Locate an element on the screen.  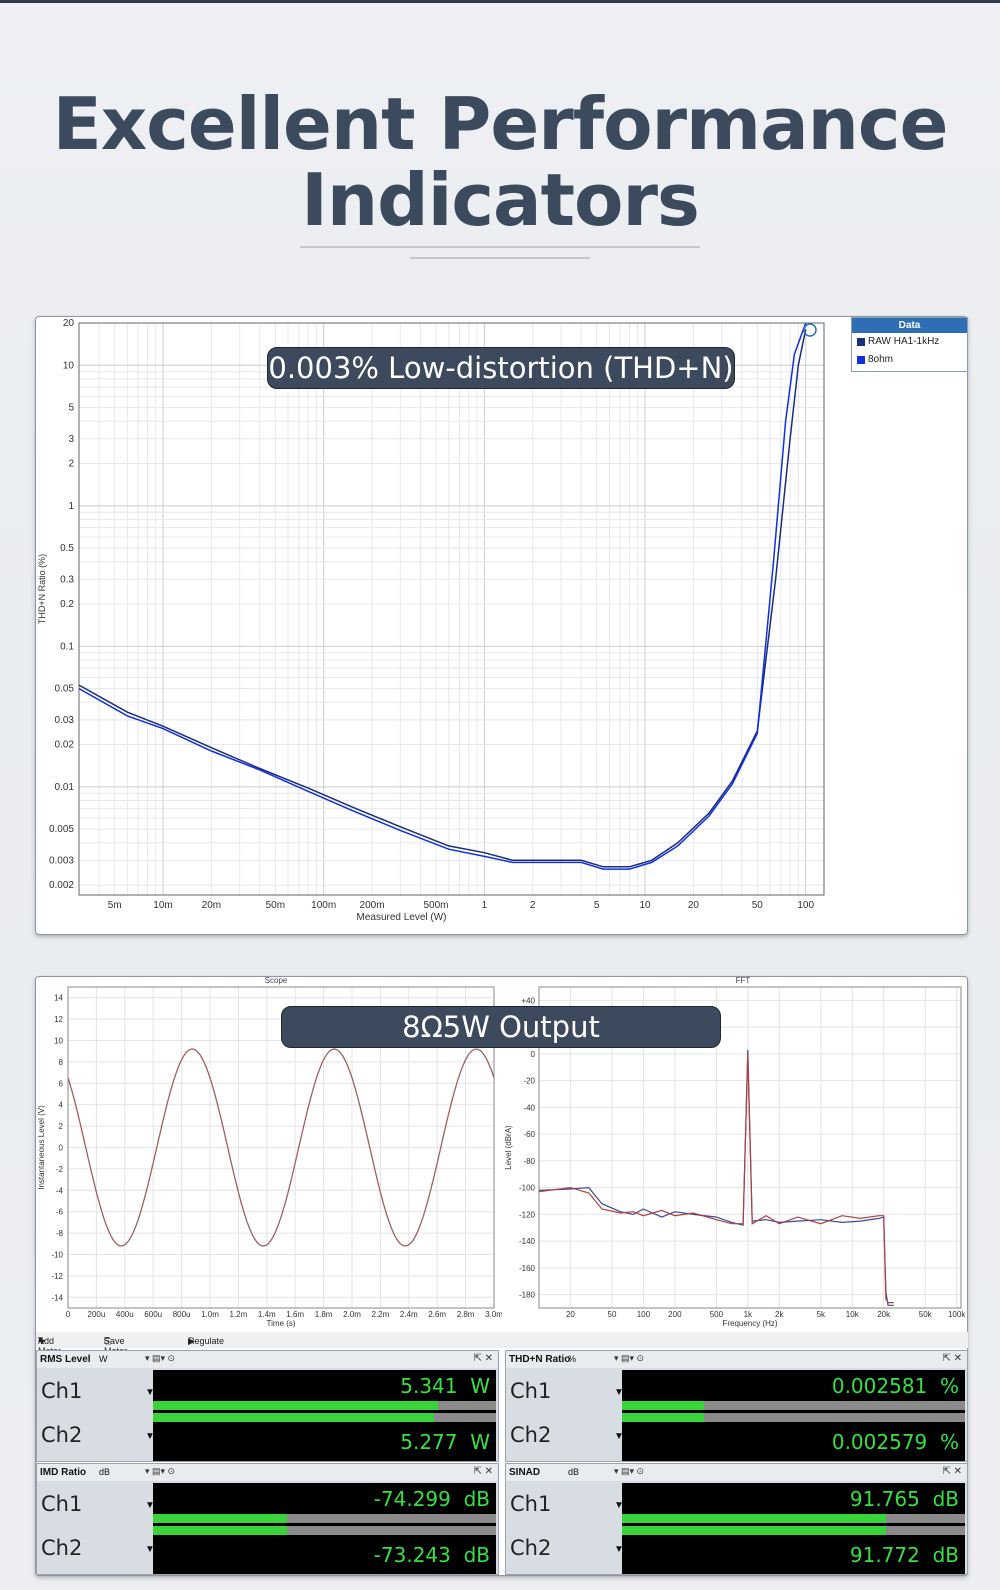
legend-label: RAW HA1-1kHz is located at coordinates (904, 341).